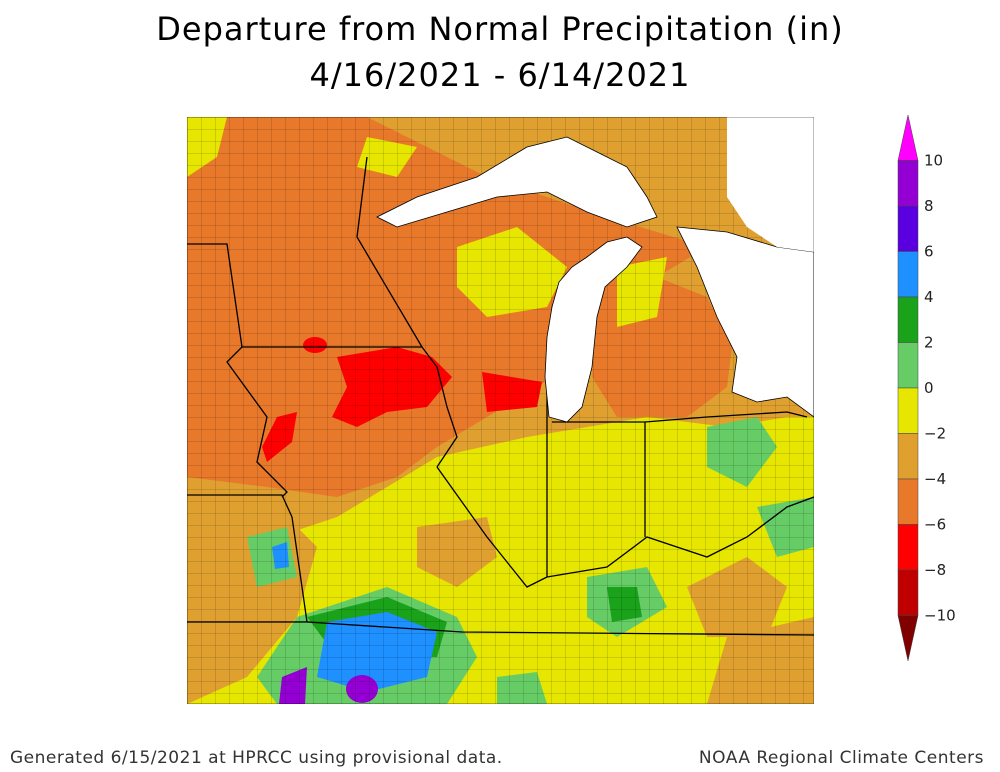  What do you see at coordinates (940, 388) in the screenshot?
I see `legend-ticks: 10 8 6 4 2 0 −2 −4 −6 −8 −10` at bounding box center [940, 388].